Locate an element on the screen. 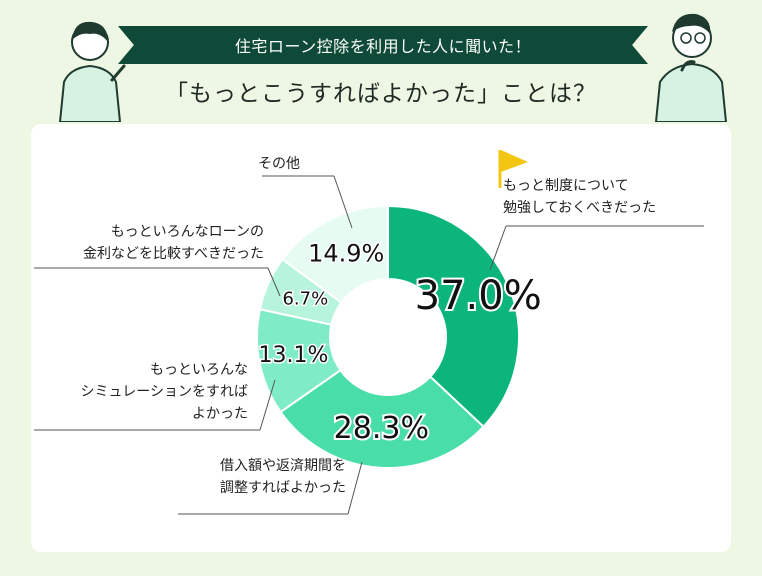 This screenshot has height=576, width=762. chart-subtitle: 「もっとこうすればよかった」ことは？ is located at coordinates (381, 94).